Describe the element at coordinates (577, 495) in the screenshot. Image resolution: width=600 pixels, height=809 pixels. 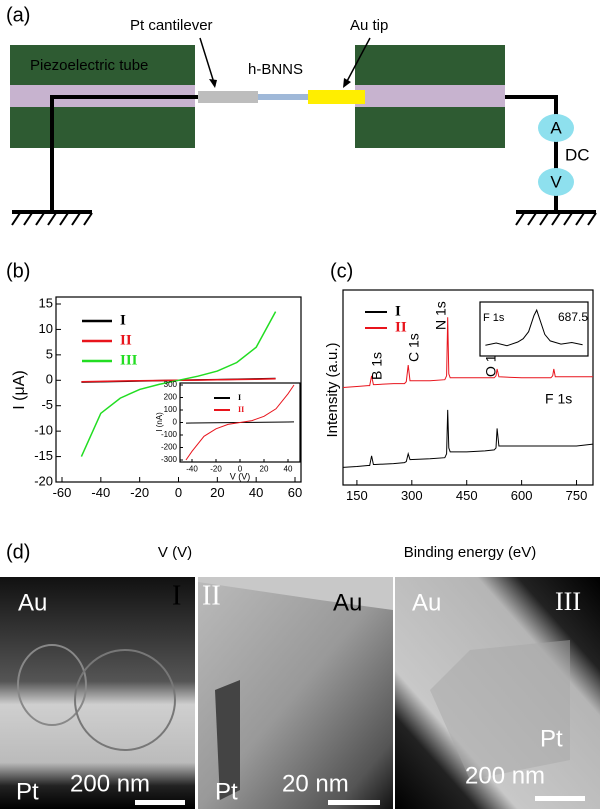
I see `x-tick-label: 750` at that location.